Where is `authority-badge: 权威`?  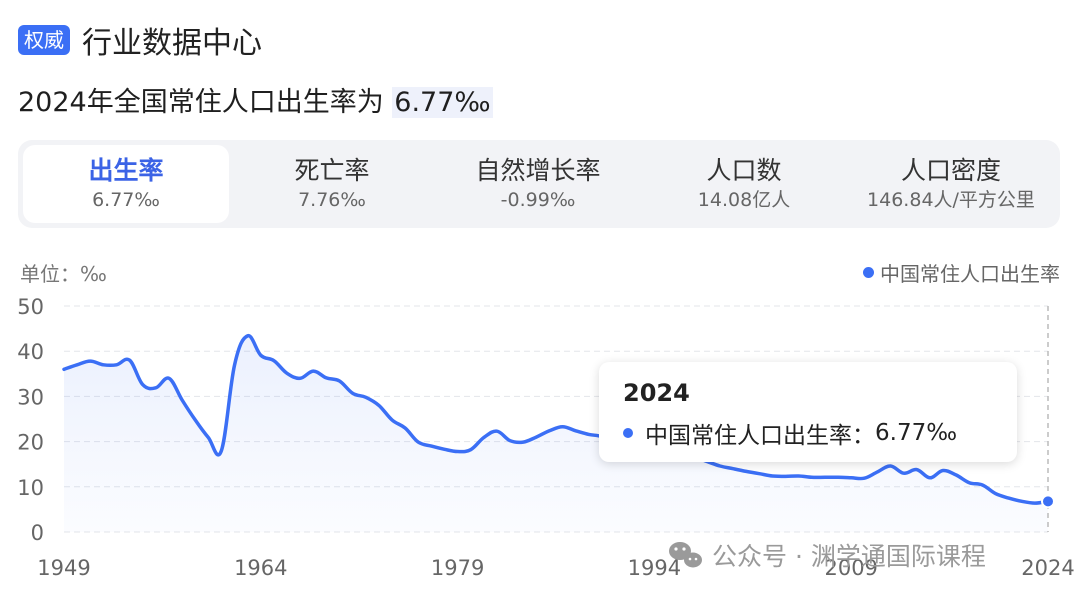 authority-badge: 权威 is located at coordinates (44, 40).